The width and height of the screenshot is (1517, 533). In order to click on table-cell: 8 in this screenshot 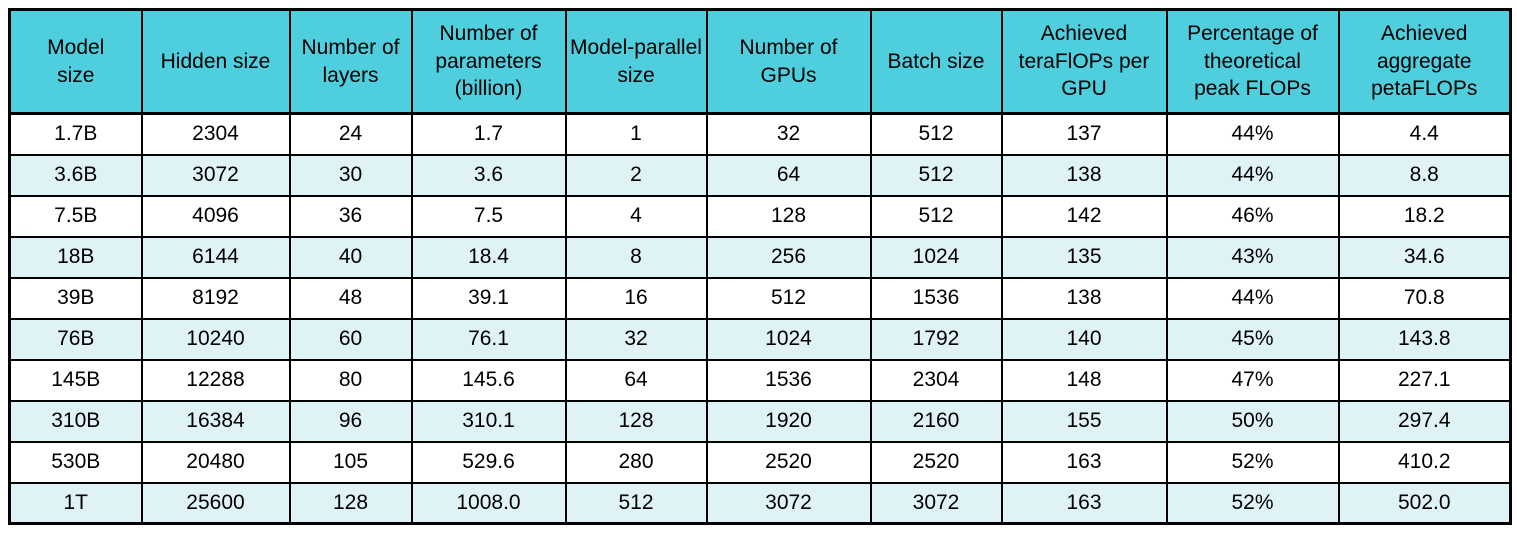, I will do `click(636, 257)`.